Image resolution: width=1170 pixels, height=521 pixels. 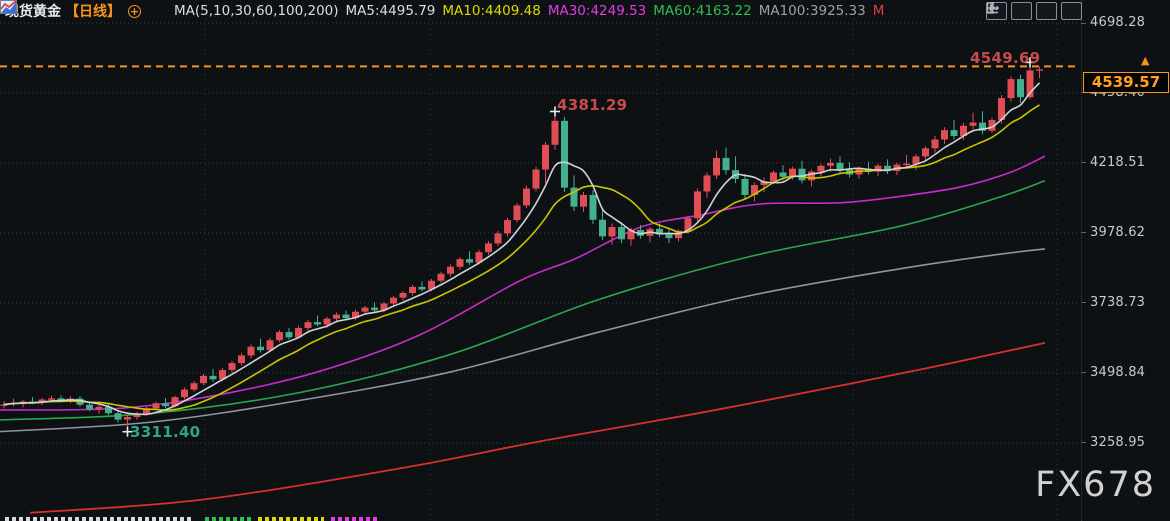 What do you see at coordinates (134, 11) in the screenshot?
I see `add-indicator-icon: +` at bounding box center [134, 11].